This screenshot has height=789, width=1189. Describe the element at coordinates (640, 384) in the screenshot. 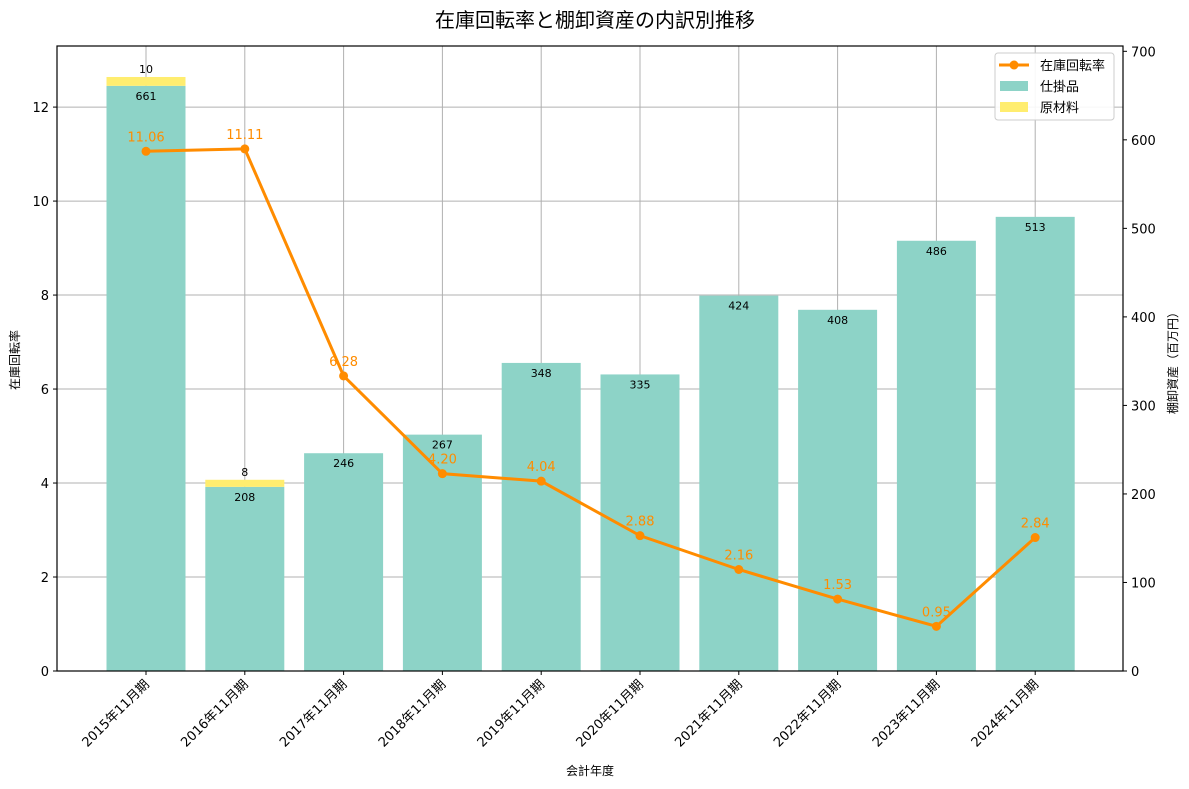

I see `bar-data-label: 335` at that location.